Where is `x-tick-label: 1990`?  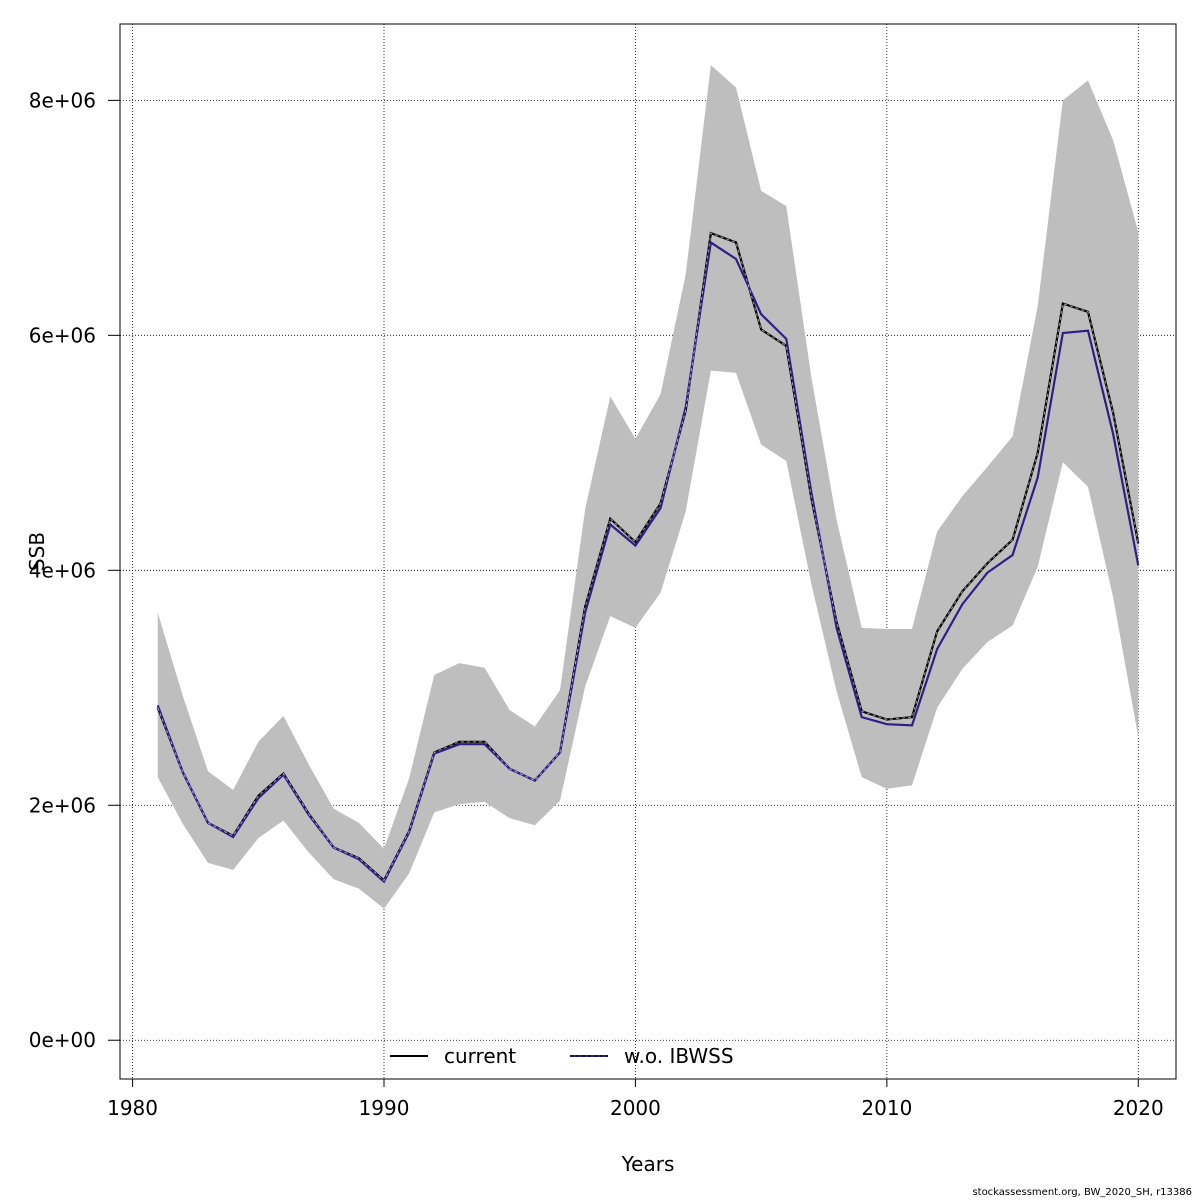 x-tick-label: 1990 is located at coordinates (384, 1108).